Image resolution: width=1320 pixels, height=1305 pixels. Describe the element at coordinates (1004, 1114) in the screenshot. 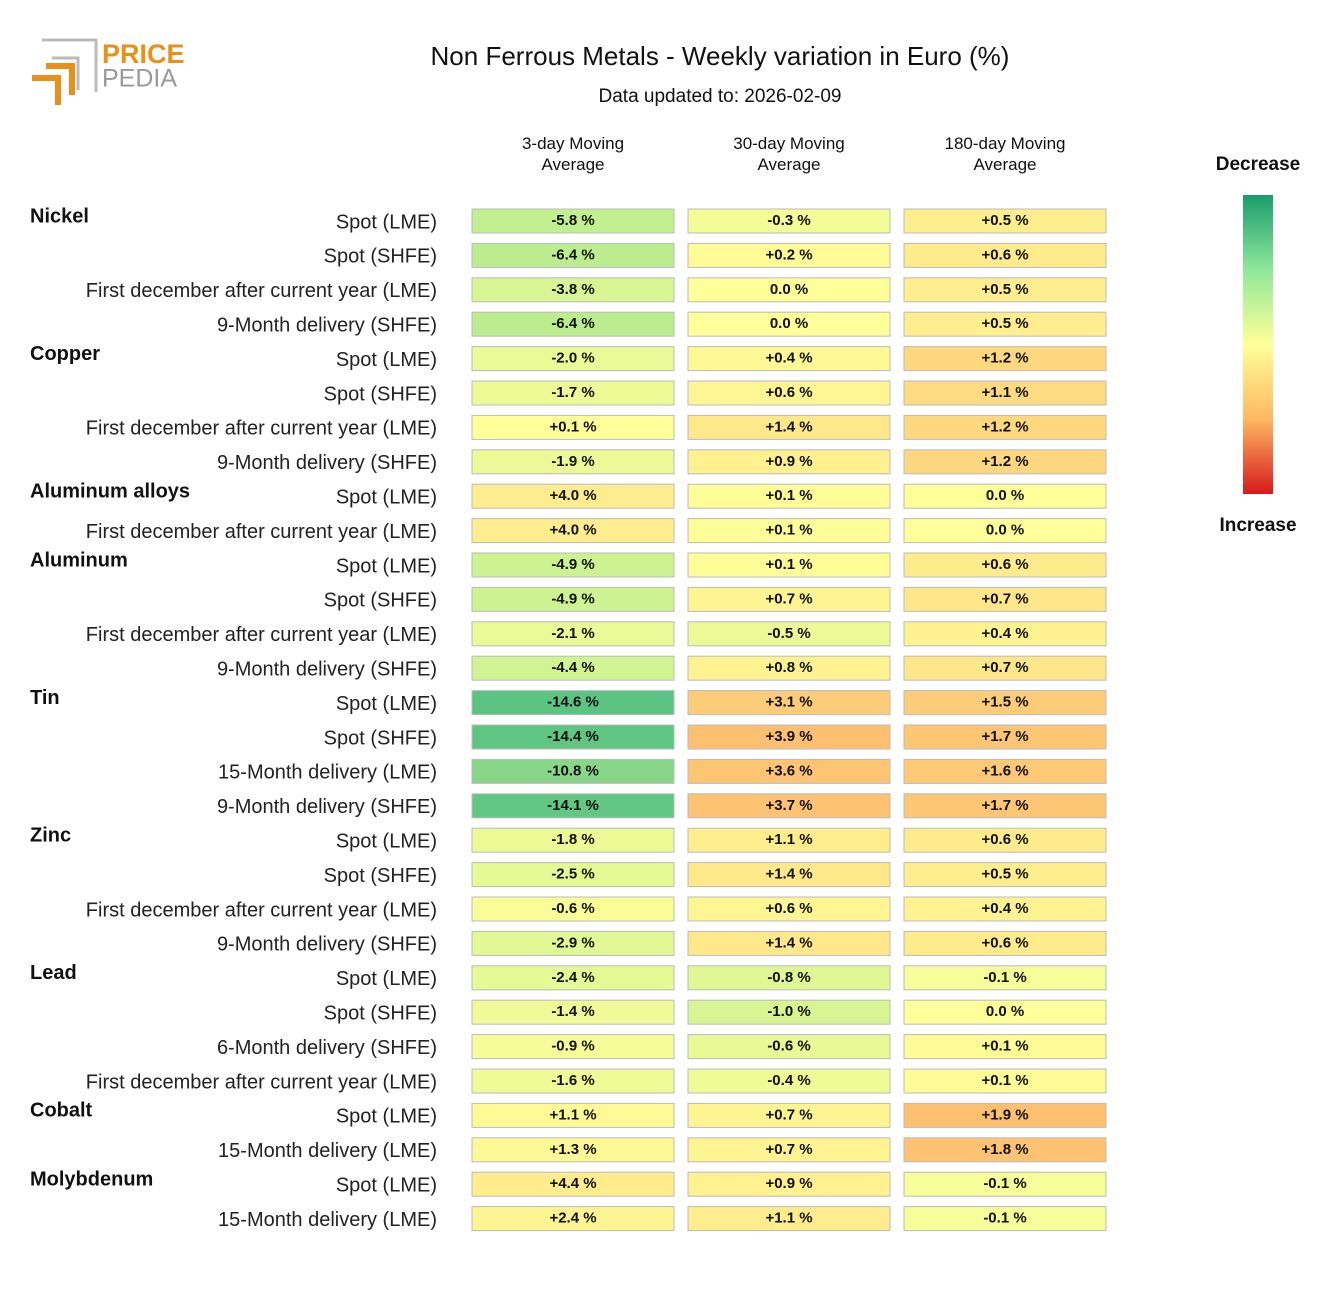

I see `cell-label: +1.9 %` at that location.